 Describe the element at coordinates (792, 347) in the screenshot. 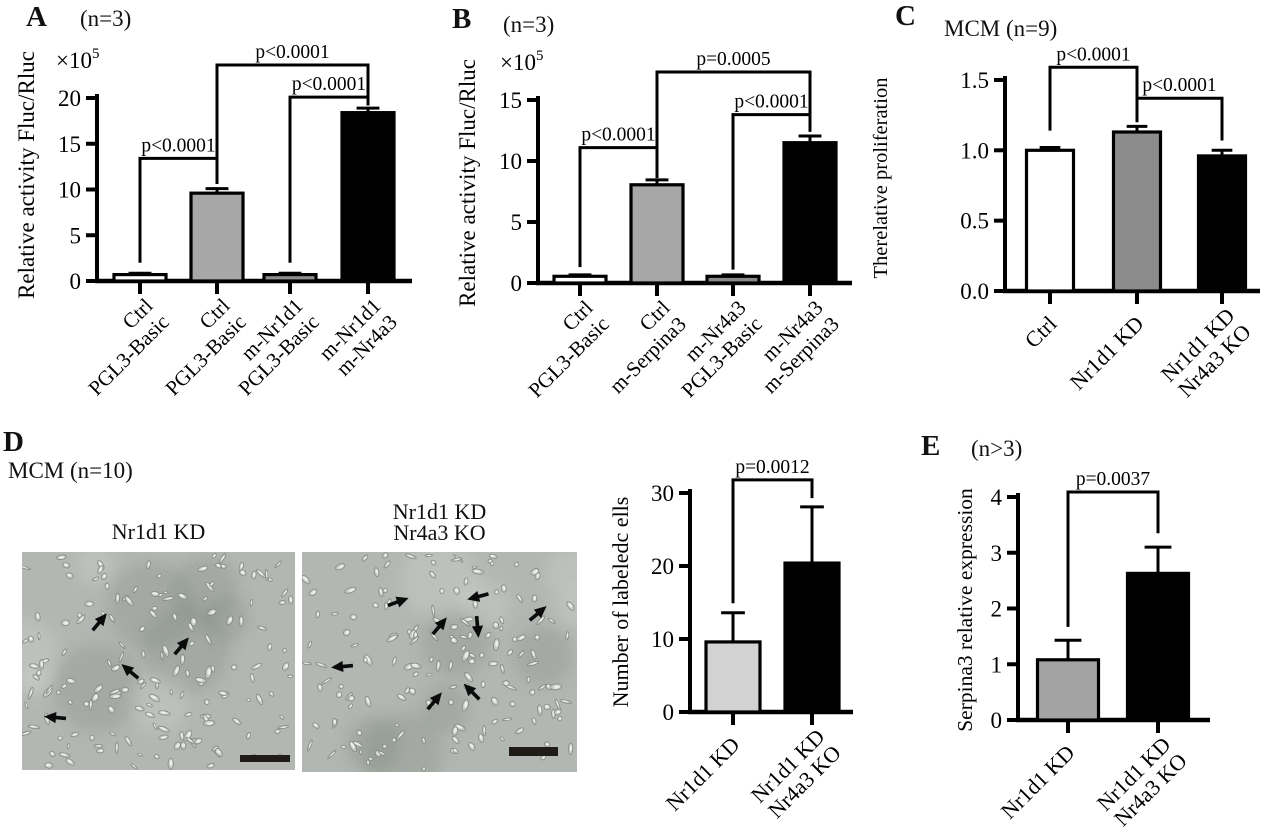

I see `x-category-label: m-Nr4a3m-Serpina3` at that location.